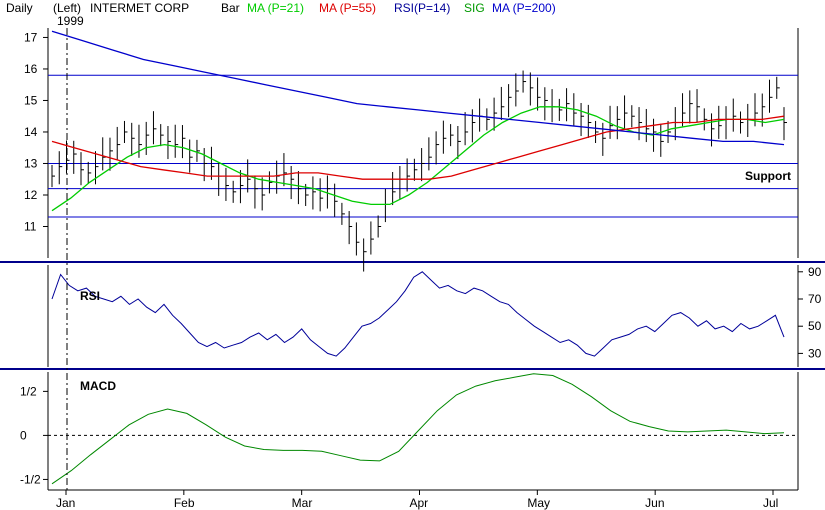  What do you see at coordinates (65, 503) in the screenshot?
I see `x-month-label: Jan` at bounding box center [65, 503].